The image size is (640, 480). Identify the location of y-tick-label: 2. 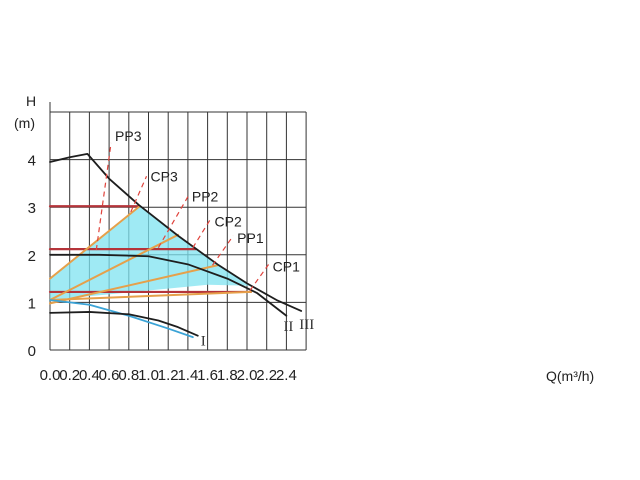
(32, 256).